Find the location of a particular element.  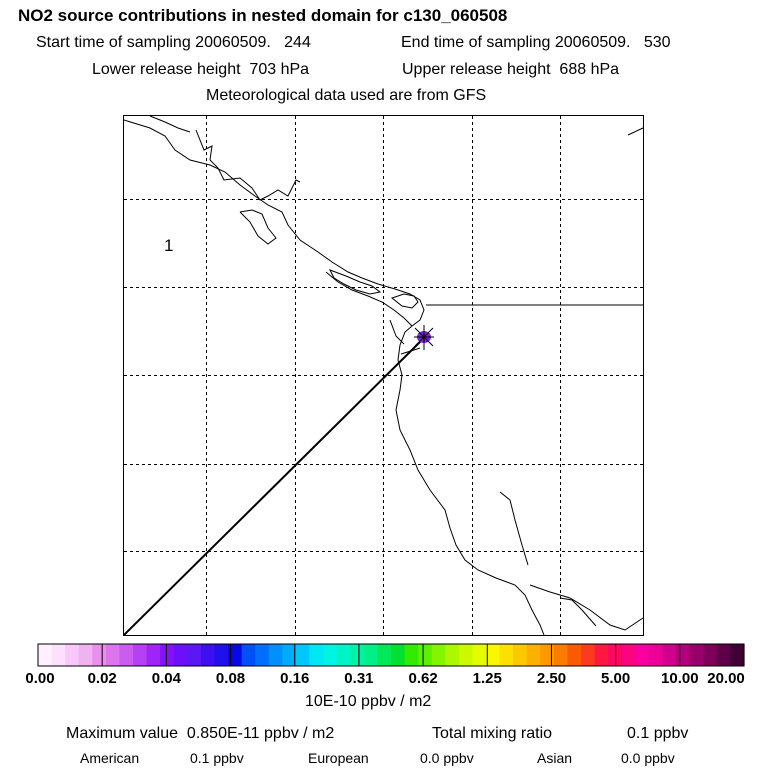

colorbar-tick-label: 5.00 is located at coordinates (616, 678).